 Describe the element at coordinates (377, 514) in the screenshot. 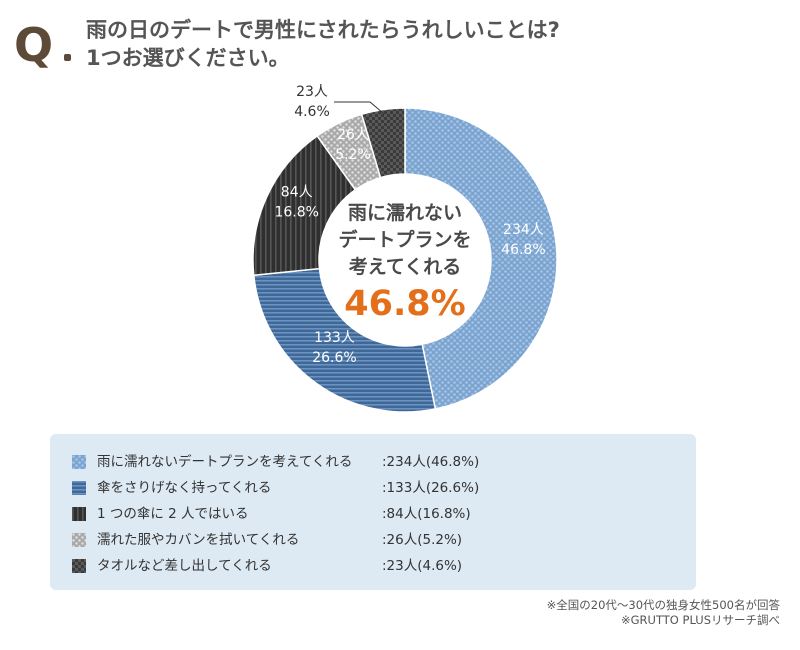

I see `legend-item: 1 つの傘に 2 人ではいる :84人(16.8%)` at that location.